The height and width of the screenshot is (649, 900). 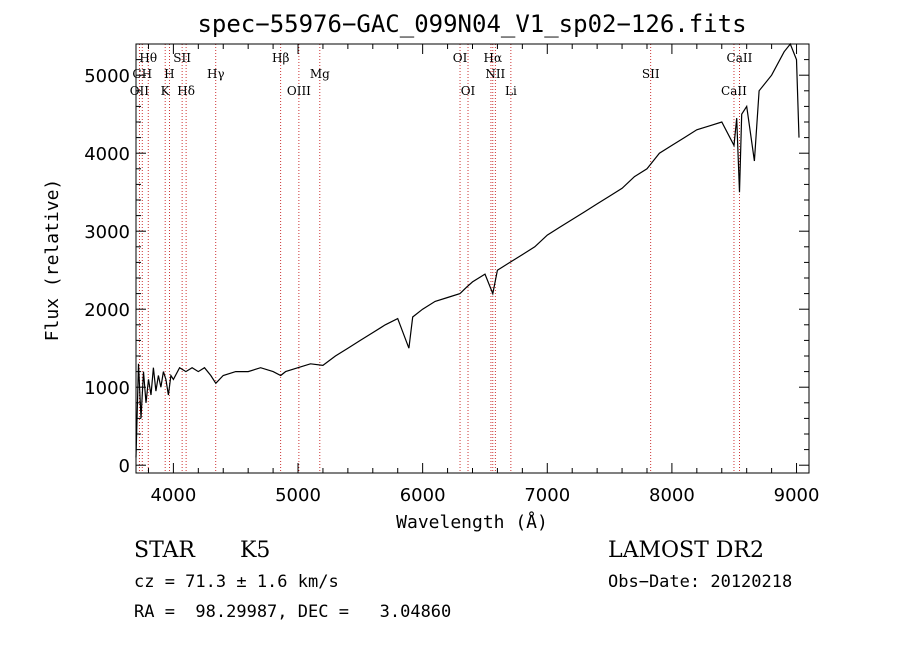 I want to click on redshift-text: cz = 71.3 ± 1.6 km/s, so click(x=236, y=582).